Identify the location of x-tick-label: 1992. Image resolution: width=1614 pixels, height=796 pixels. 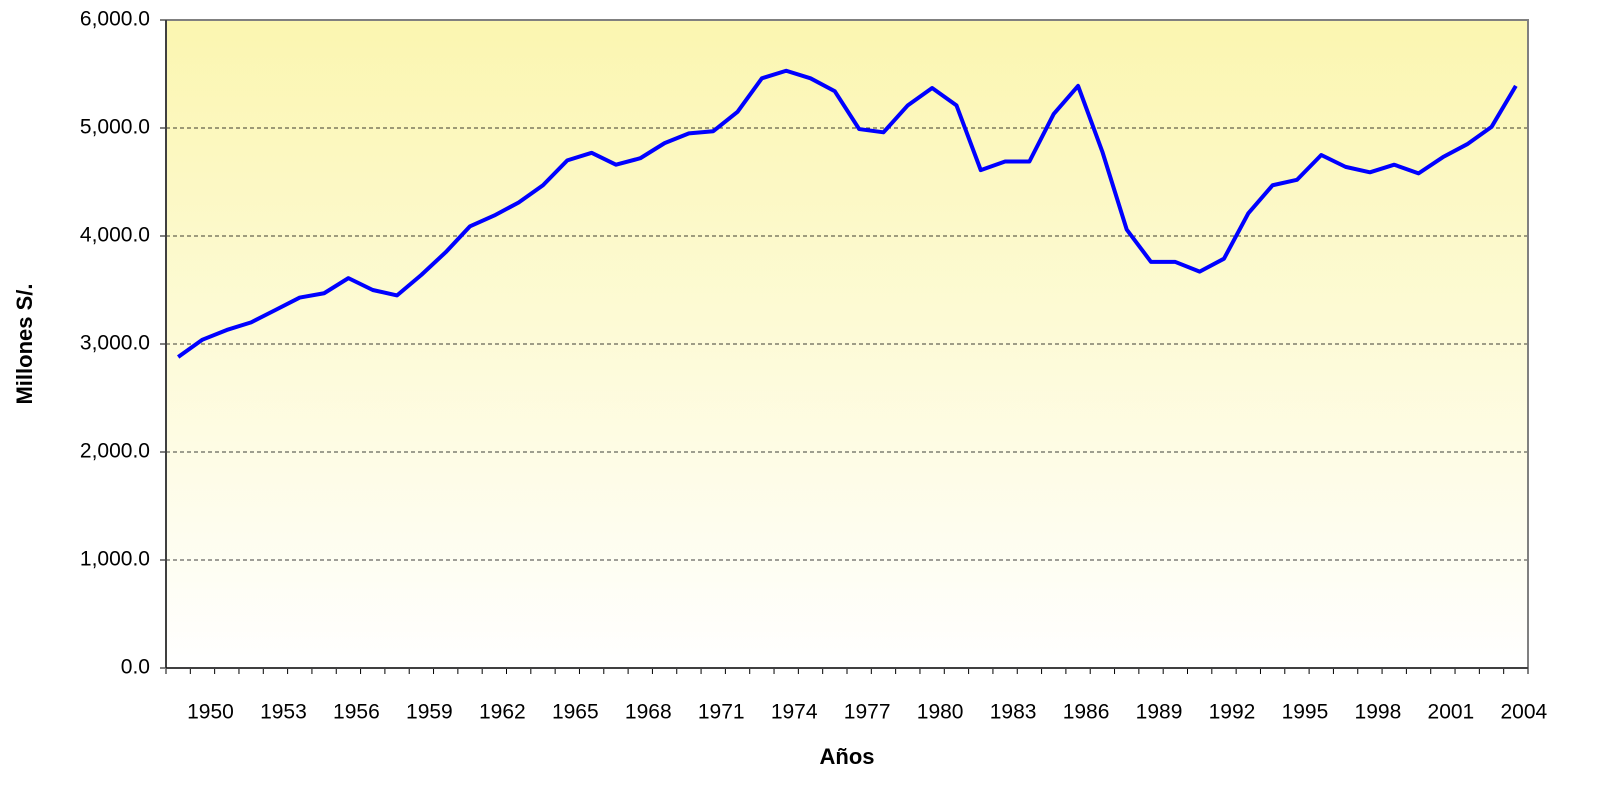
(1232, 712).